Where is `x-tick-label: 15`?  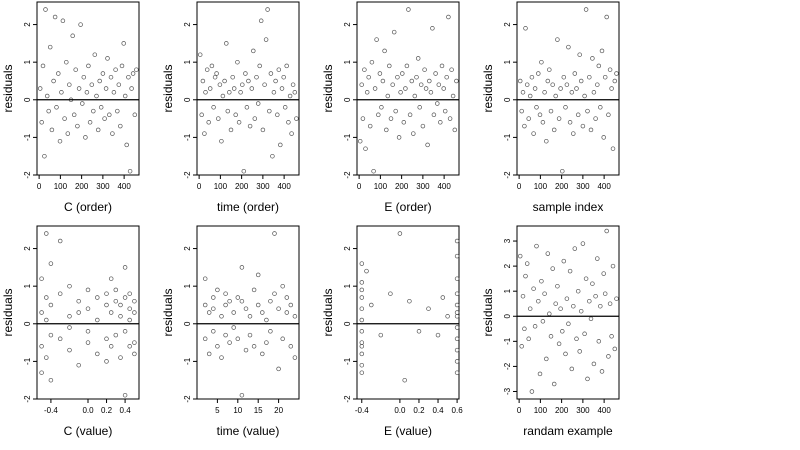 x-tick-label: 15 is located at coordinates (258, 410).